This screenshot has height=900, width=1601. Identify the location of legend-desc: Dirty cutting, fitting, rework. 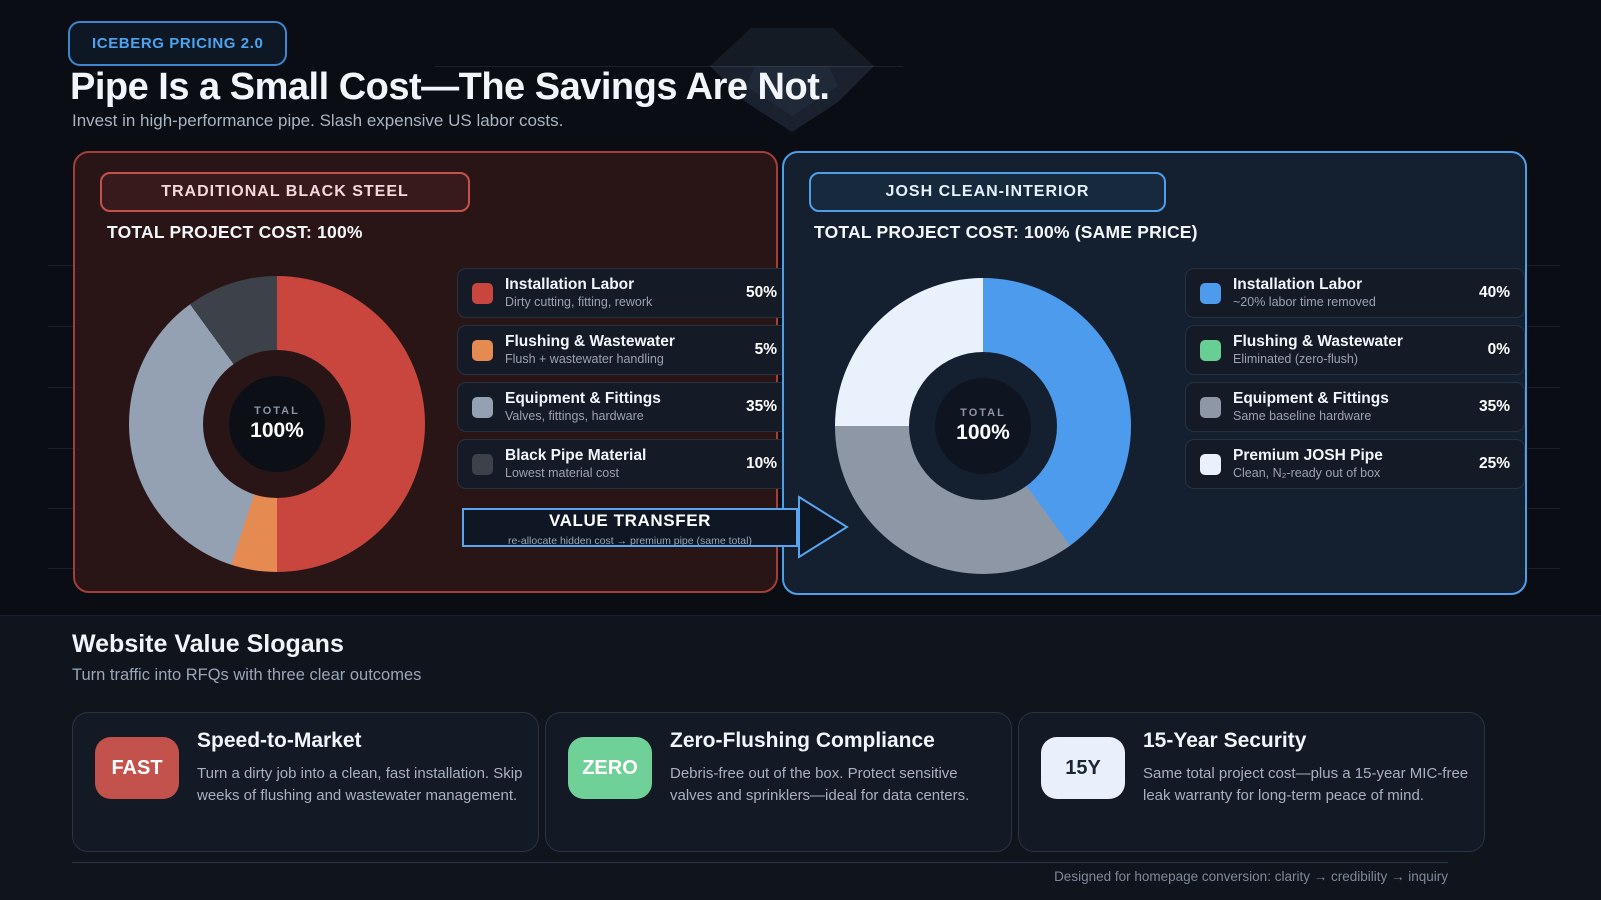
(579, 302).